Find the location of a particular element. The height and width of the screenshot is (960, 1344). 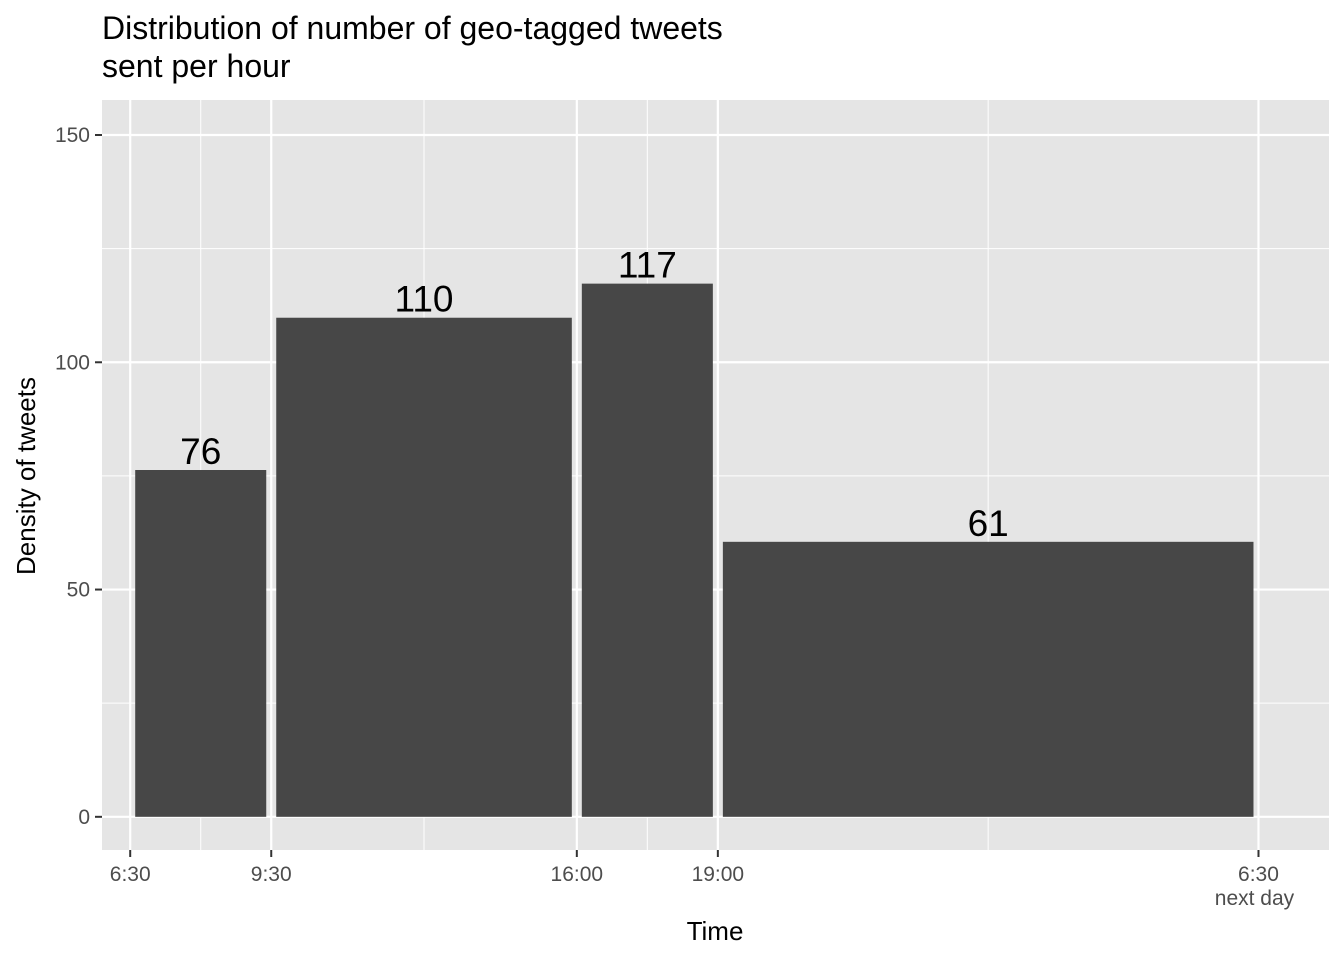

x-tick-sublabel: next day is located at coordinates (1255, 898).